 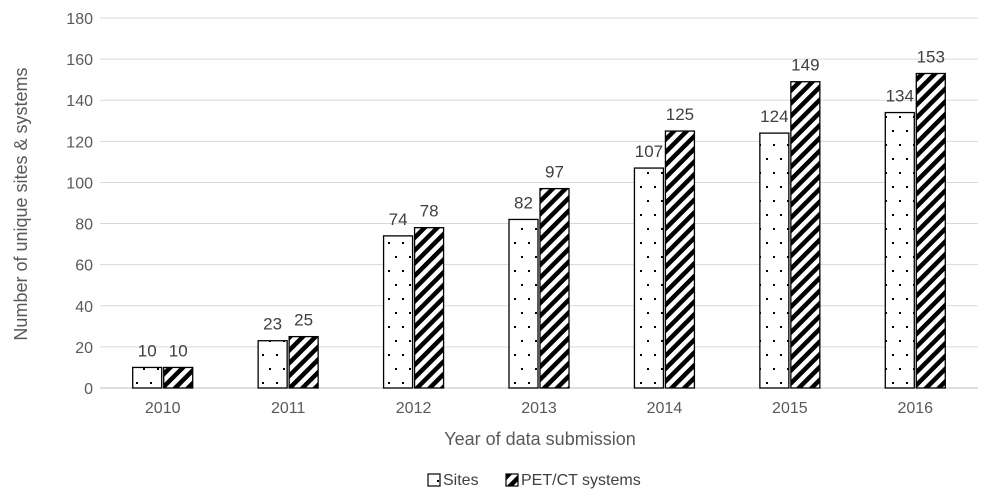 What do you see at coordinates (774, 116) in the screenshot?
I see `data-label: 124` at bounding box center [774, 116].